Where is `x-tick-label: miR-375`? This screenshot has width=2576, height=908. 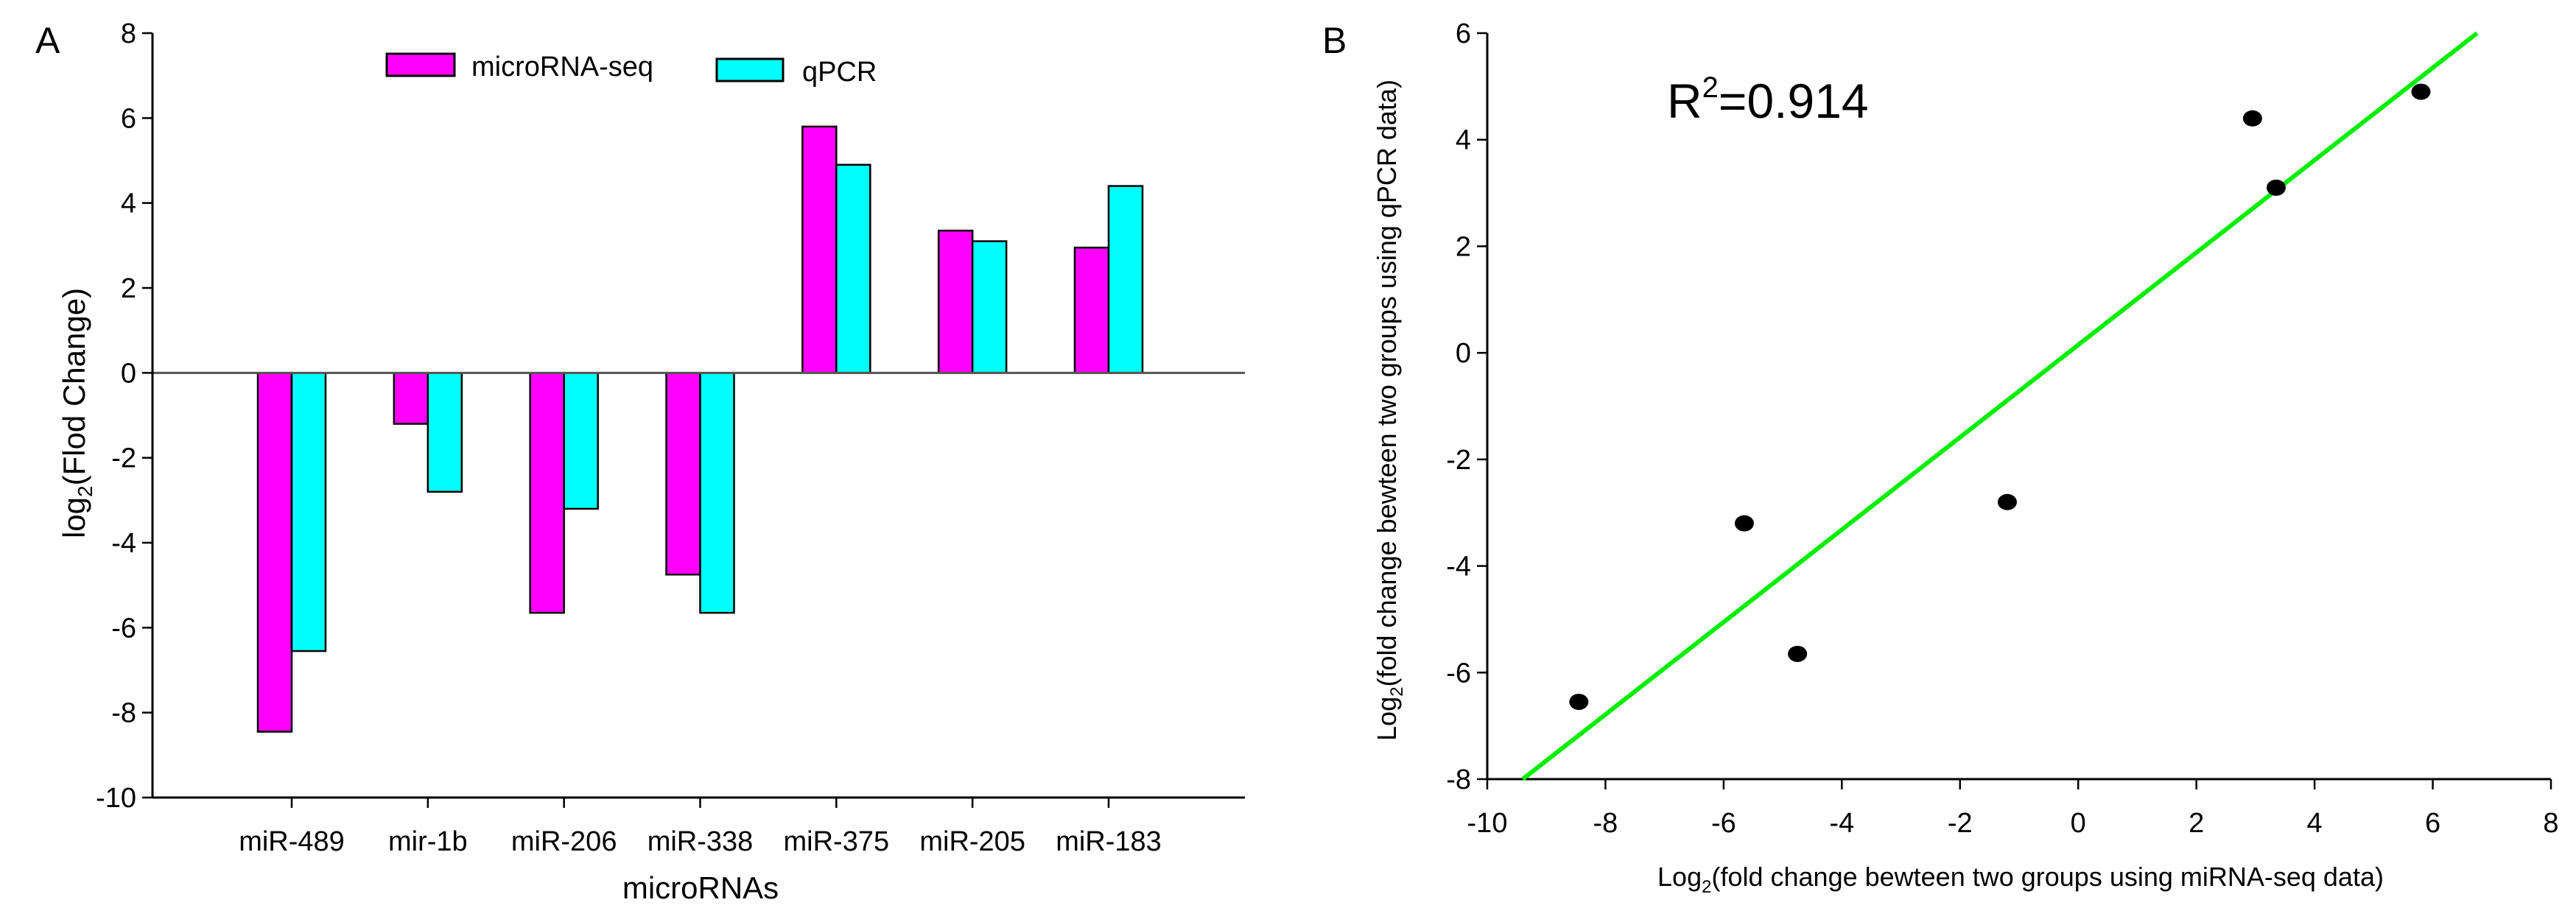 x-tick-label: miR-375 is located at coordinates (837, 841).